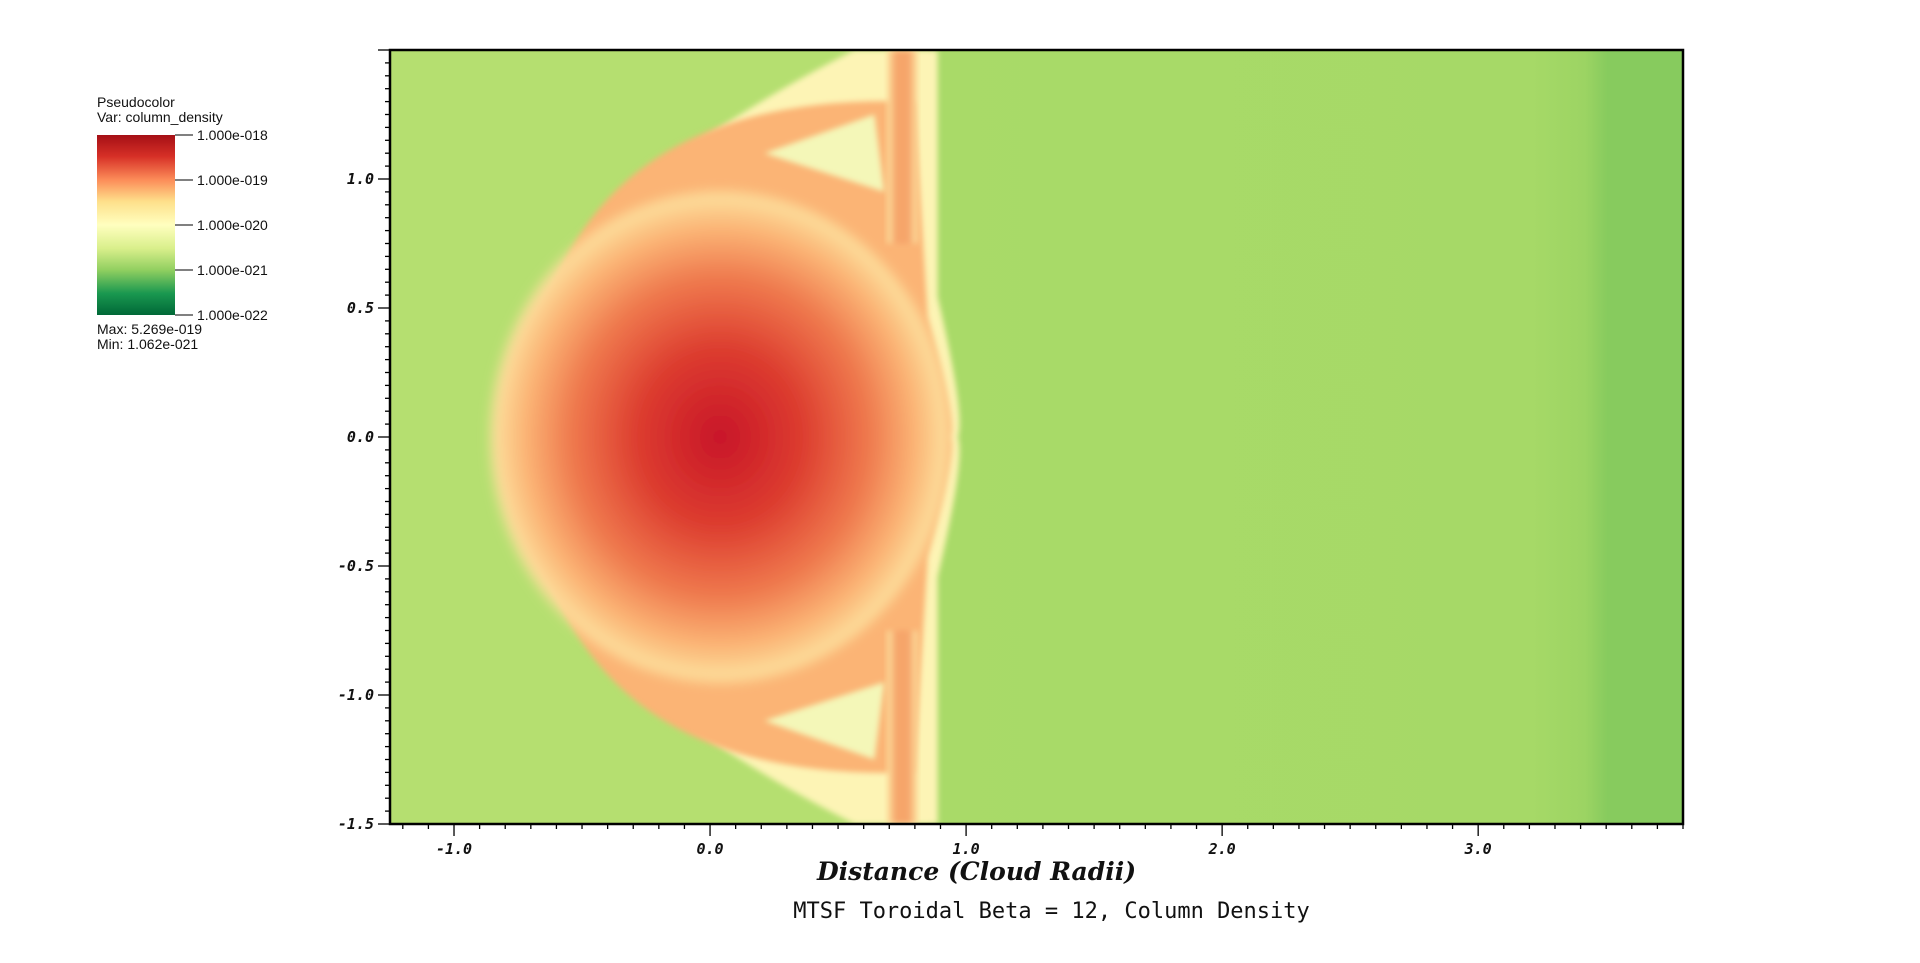  What do you see at coordinates (232, 315) in the screenshot?
I see `legend-tick-label: 1.000e-022` at bounding box center [232, 315].